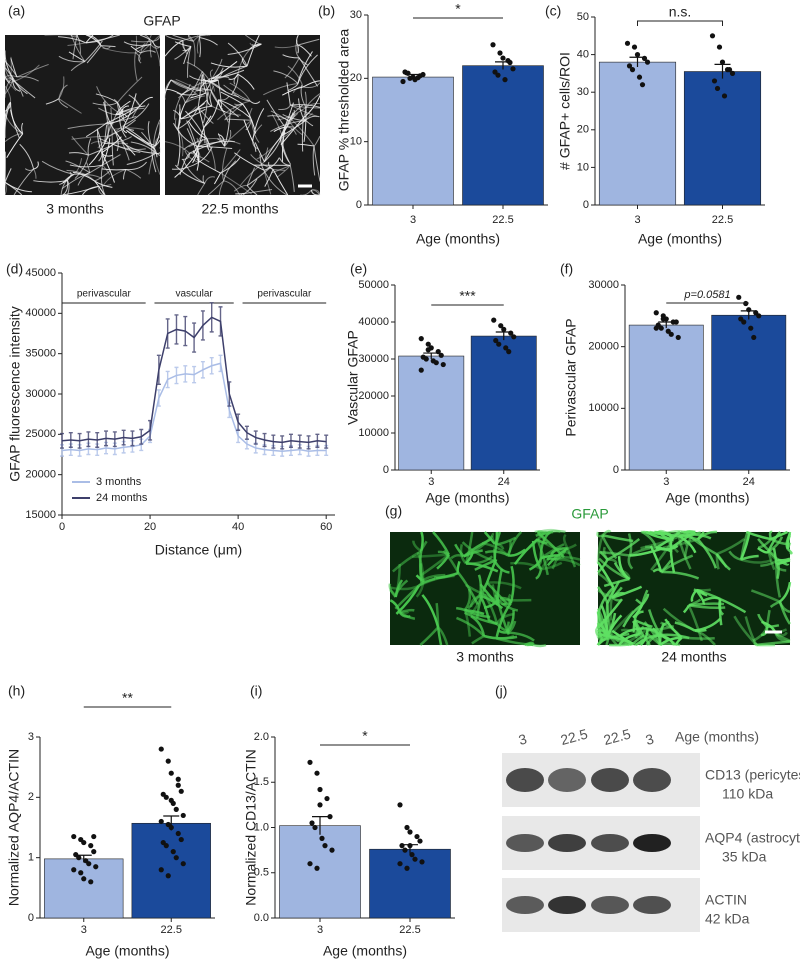 The width and height of the screenshot is (800, 962). I want to click on region-label: perivascular, so click(284, 294).